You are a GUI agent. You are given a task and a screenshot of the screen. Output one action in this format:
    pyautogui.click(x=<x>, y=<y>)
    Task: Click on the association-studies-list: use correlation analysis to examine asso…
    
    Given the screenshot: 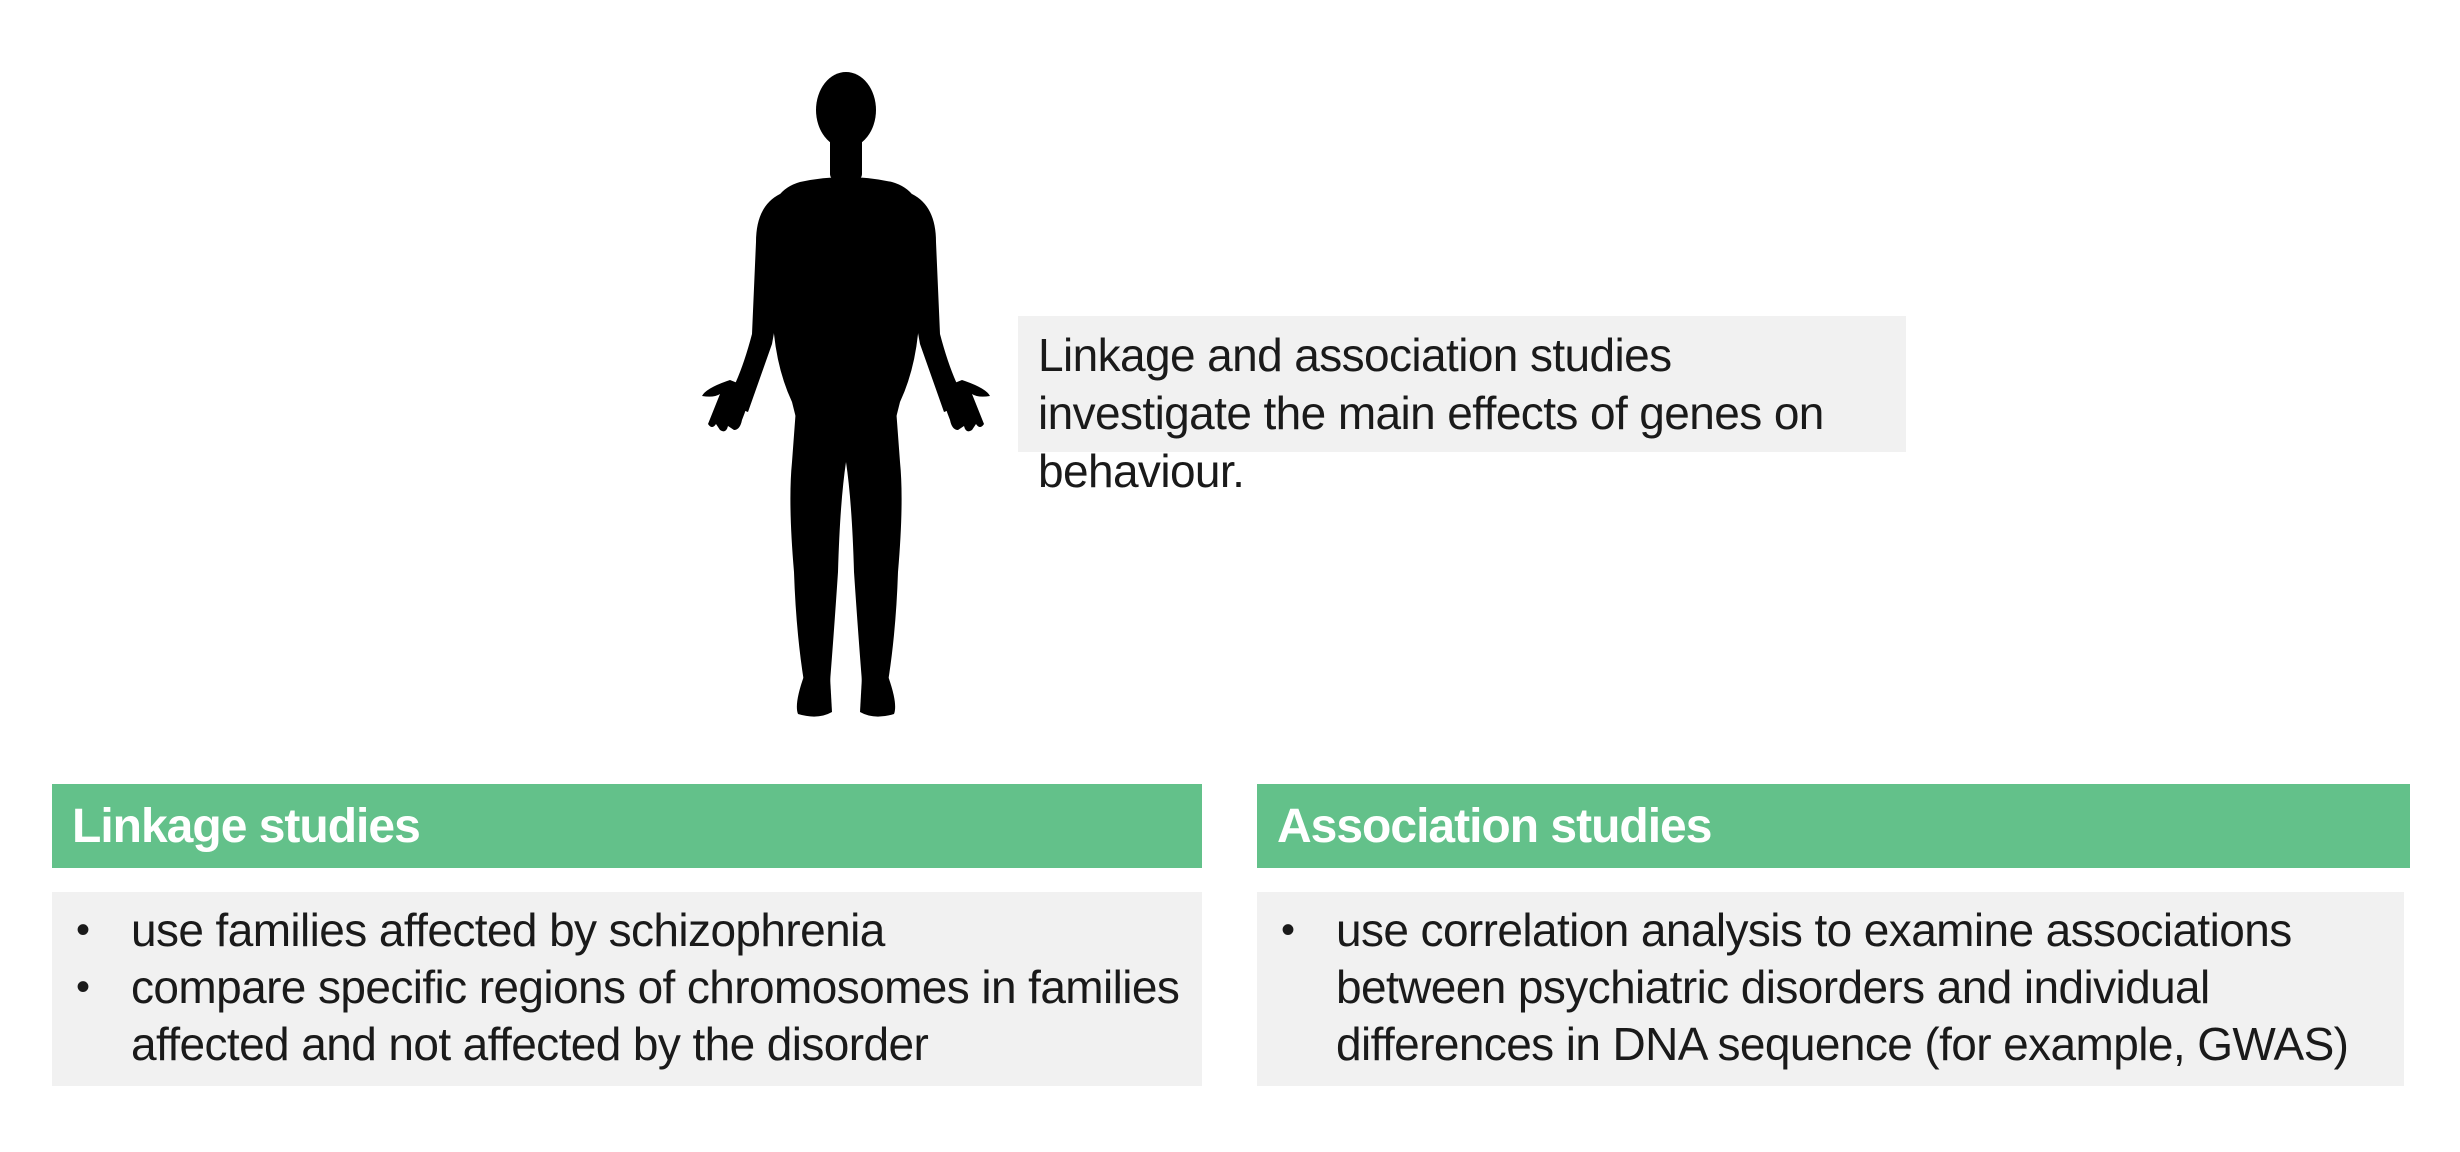 What is the action you would take?
    pyautogui.click(x=1830, y=987)
    